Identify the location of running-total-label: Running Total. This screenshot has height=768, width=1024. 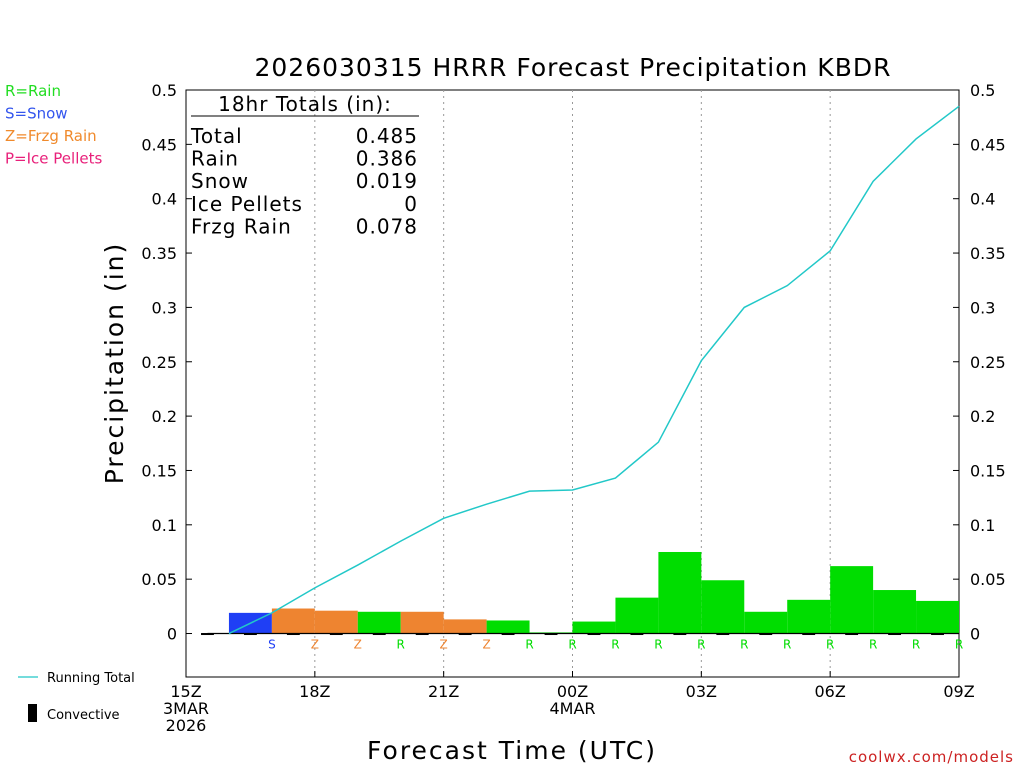
(91, 678).